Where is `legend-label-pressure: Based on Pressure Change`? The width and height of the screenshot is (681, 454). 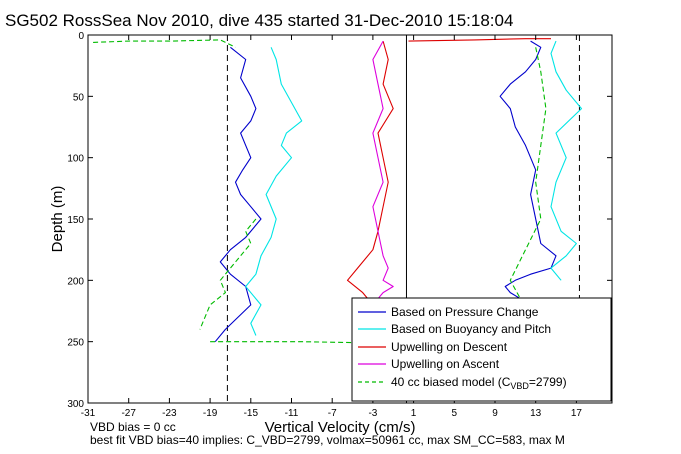
legend-label-pressure: Based on Pressure Change is located at coordinates (465, 312).